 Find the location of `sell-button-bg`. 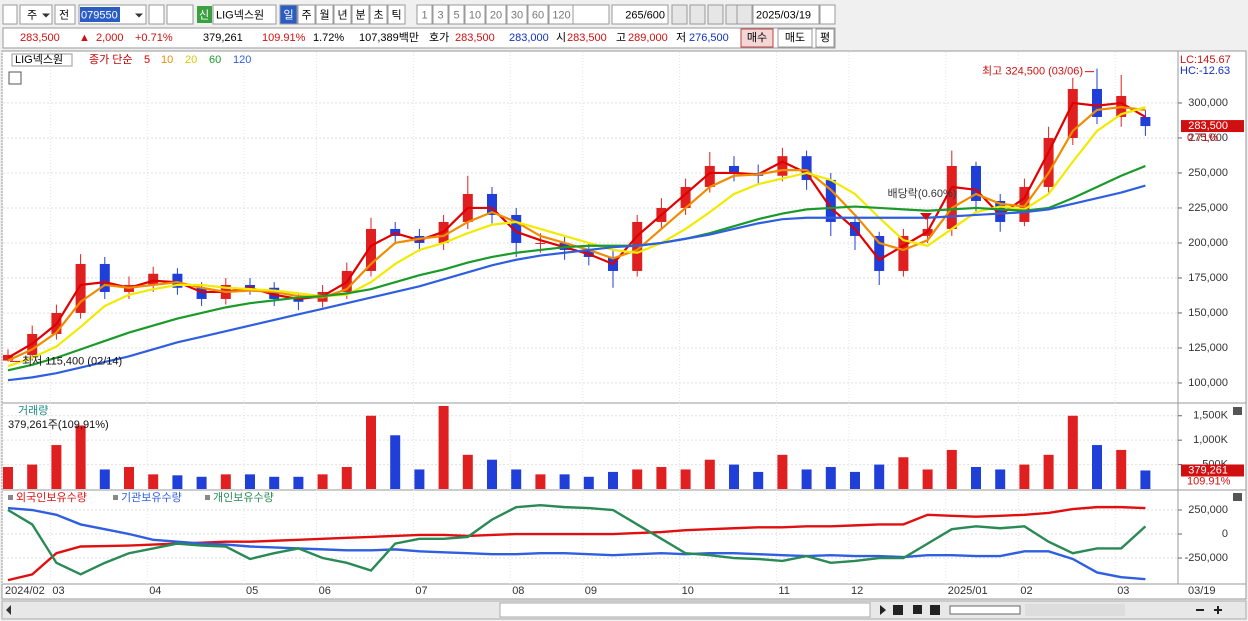

sell-button-bg is located at coordinates (795, 38).